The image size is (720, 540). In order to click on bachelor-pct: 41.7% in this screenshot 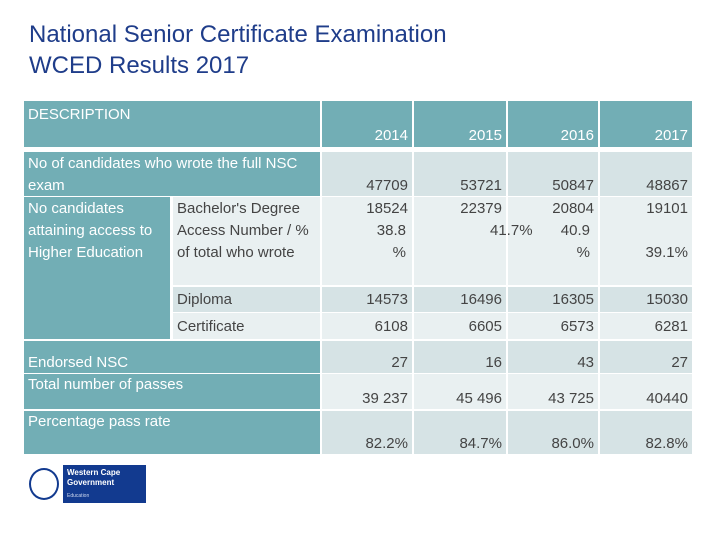, I will do `click(511, 230)`.